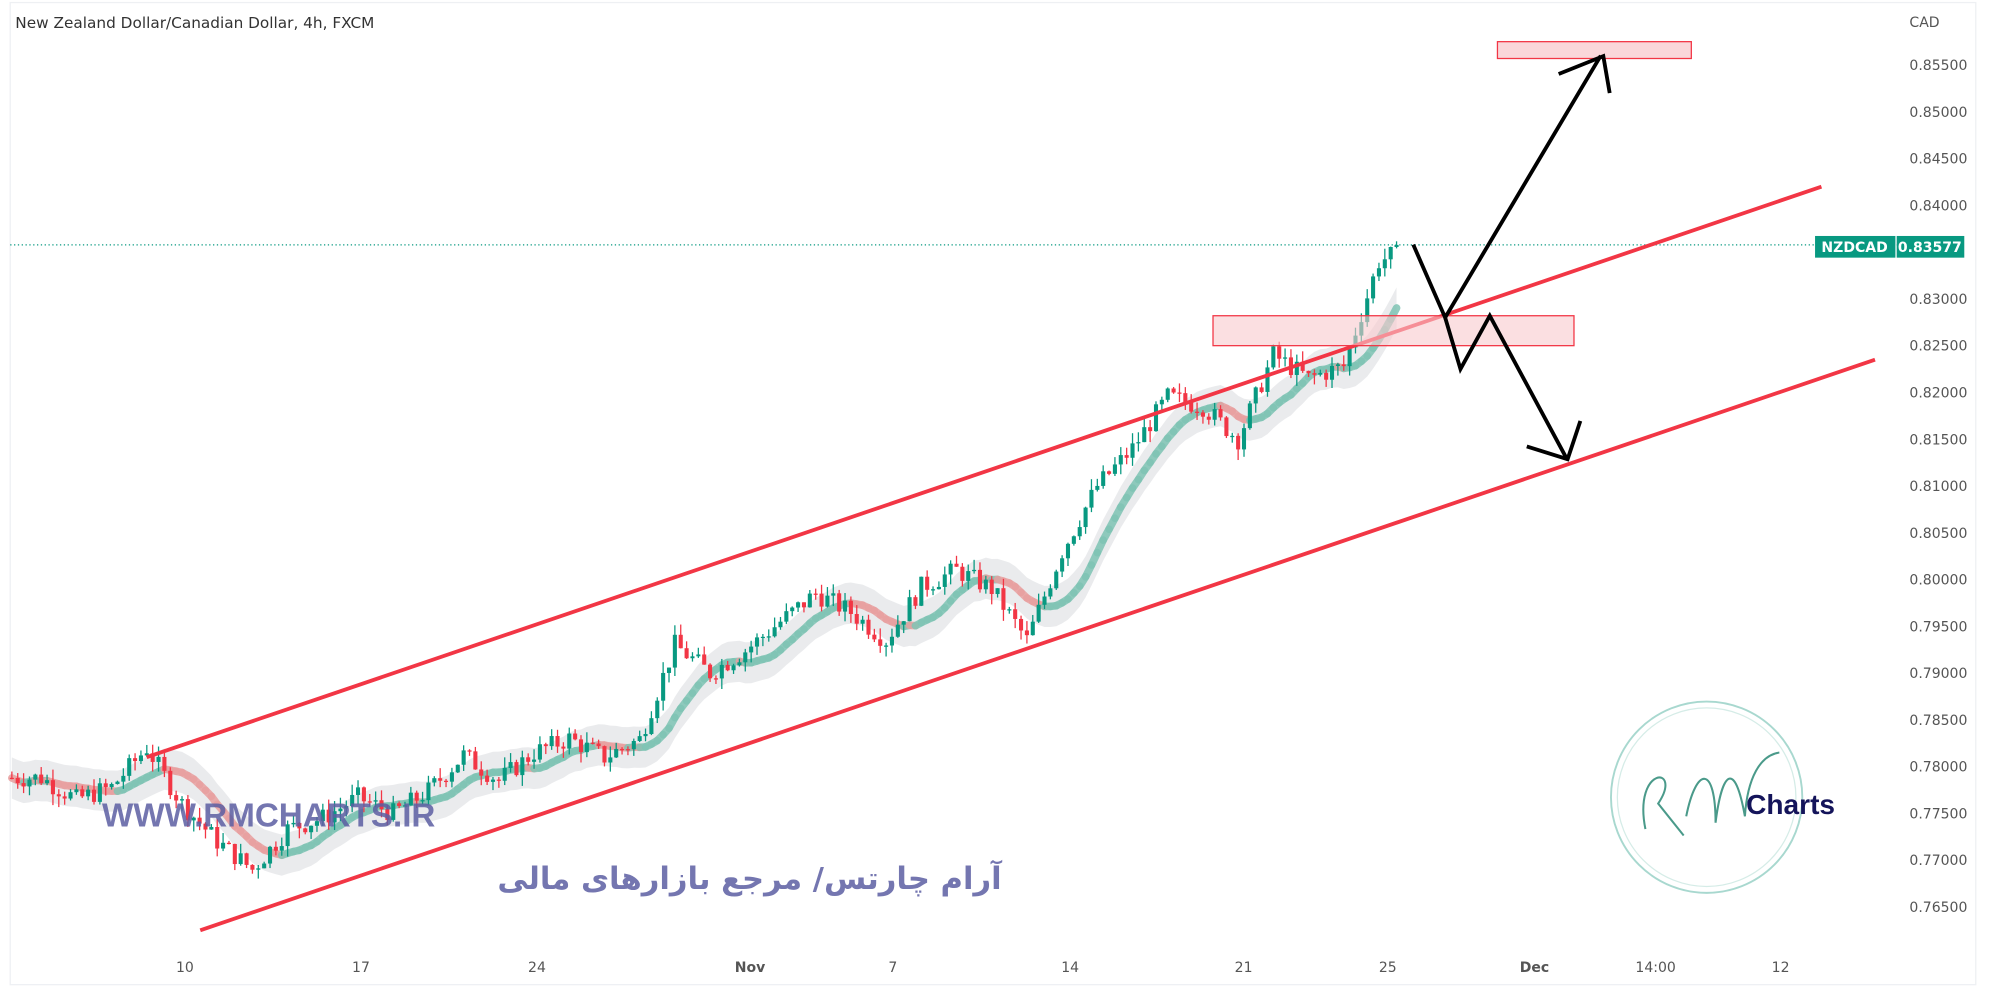 This screenshot has width=2000, height=1000. Describe the element at coordinates (1655, 968) in the screenshot. I see `time-tick: 14:00` at that location.